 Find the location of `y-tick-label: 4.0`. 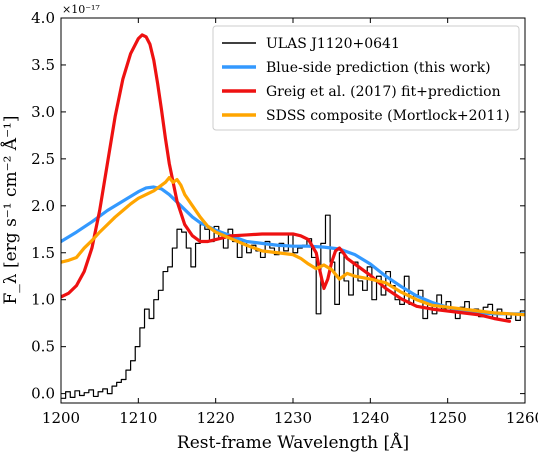

y-tick-label: 4.0 is located at coordinates (43, 18).